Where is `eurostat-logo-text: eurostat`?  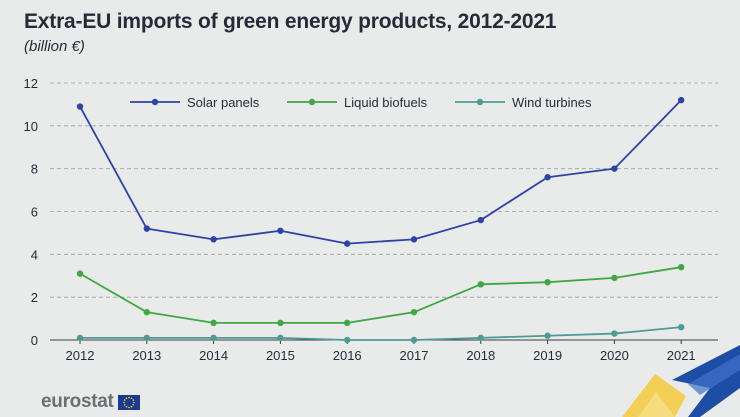 eurostat-logo-text: eurostat is located at coordinates (77, 401).